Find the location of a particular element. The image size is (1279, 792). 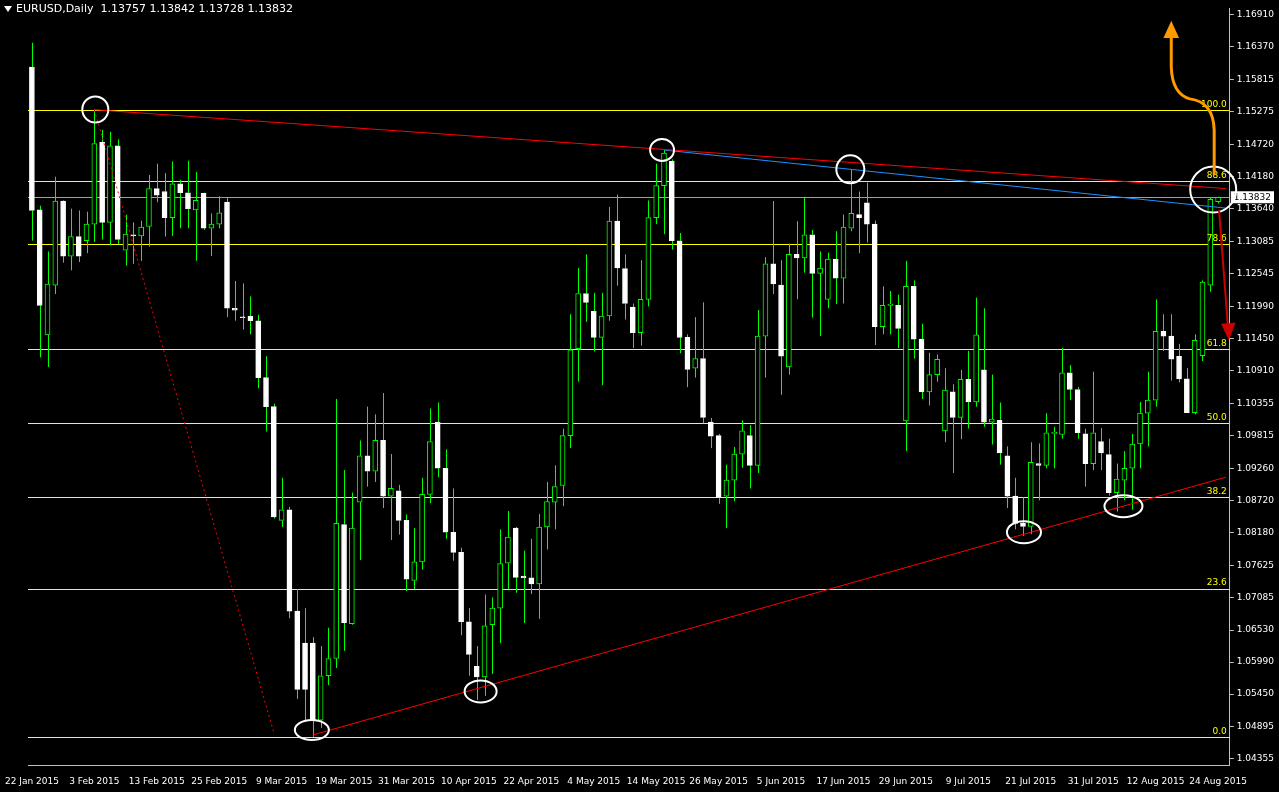

y-tick-label: 1.07085 is located at coordinates (1255, 596).